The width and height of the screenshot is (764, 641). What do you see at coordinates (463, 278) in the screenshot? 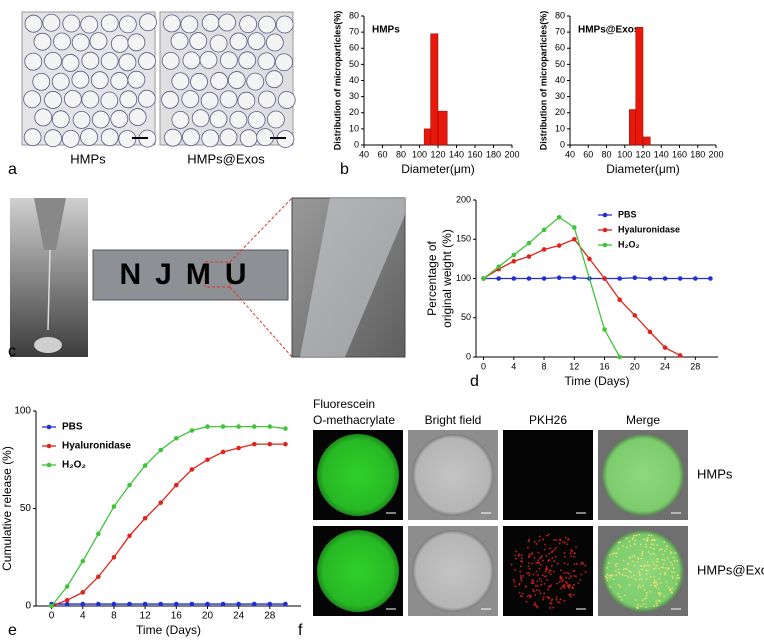
I see `y-tick-label: 100` at bounding box center [463, 278].